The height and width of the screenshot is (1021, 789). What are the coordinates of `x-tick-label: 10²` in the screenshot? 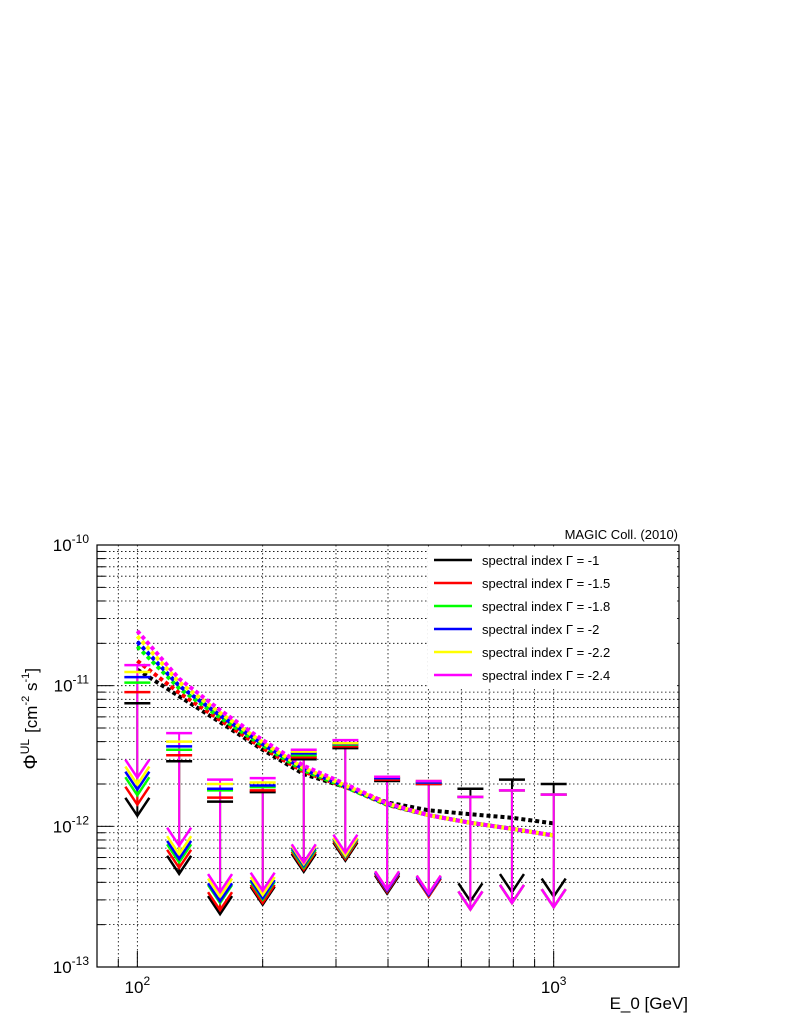 It's located at (138, 985).